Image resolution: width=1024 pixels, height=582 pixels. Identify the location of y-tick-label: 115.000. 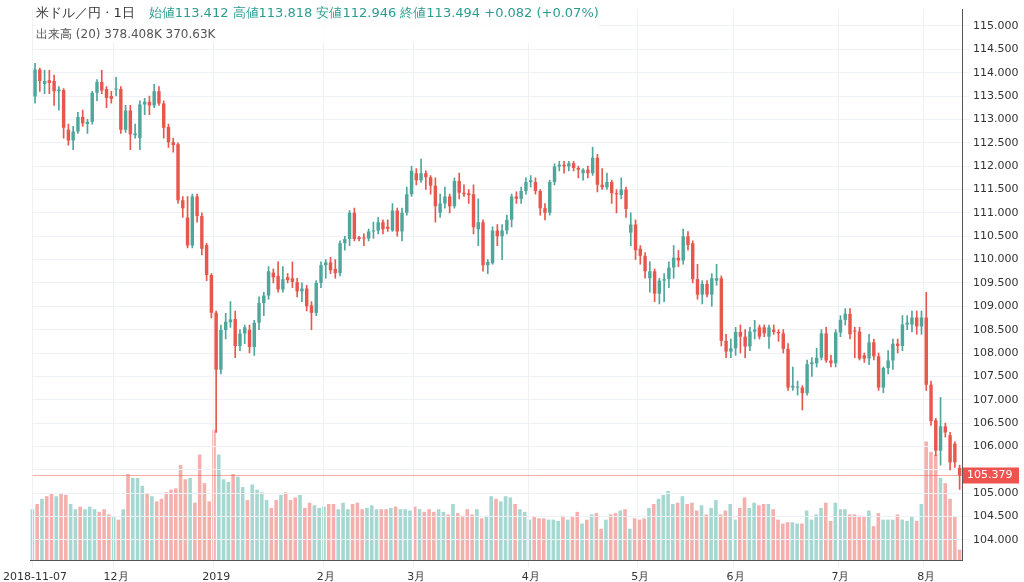
(996, 25).